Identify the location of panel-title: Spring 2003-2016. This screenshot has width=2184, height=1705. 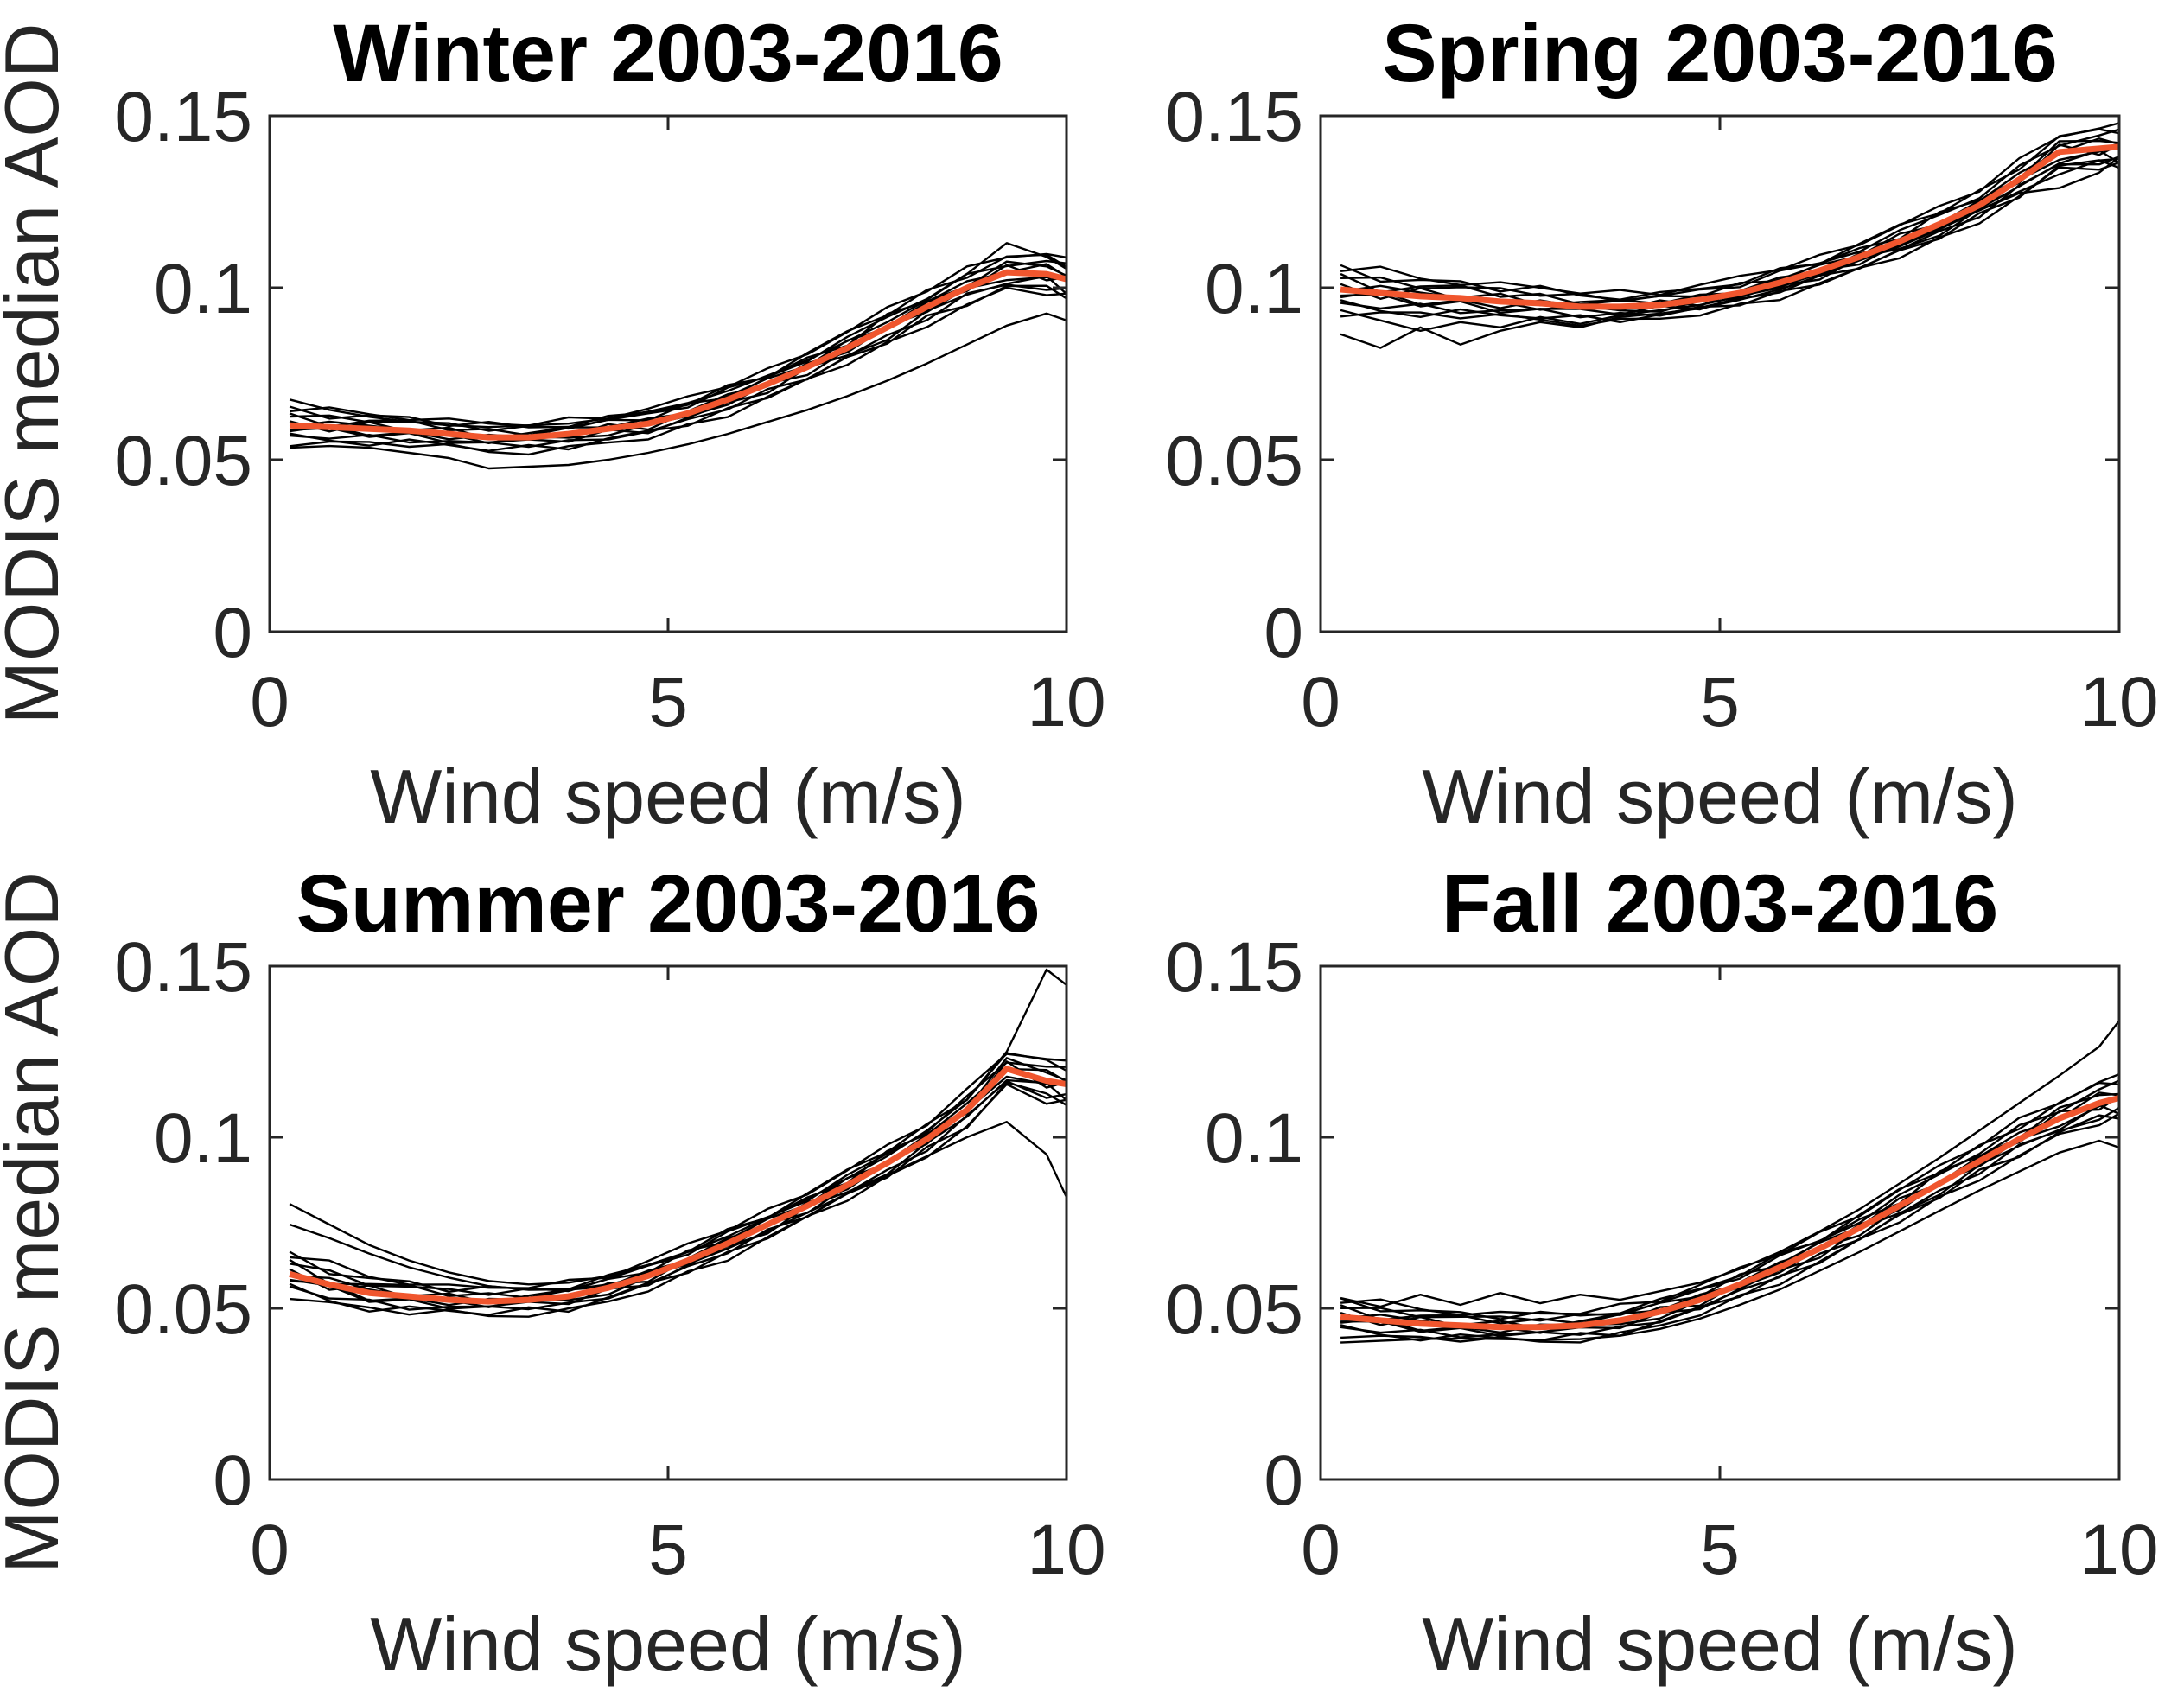
(1720, 54).